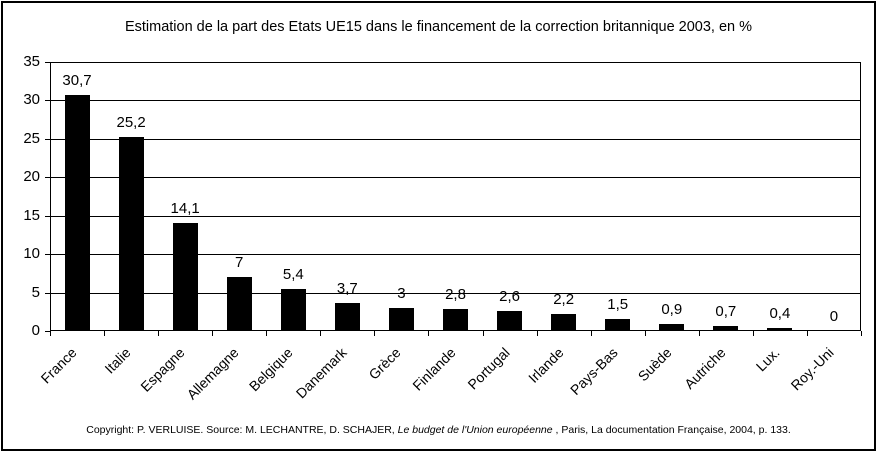  What do you see at coordinates (31, 254) in the screenshot?
I see `y-axis-tick-label: 10` at bounding box center [31, 254].